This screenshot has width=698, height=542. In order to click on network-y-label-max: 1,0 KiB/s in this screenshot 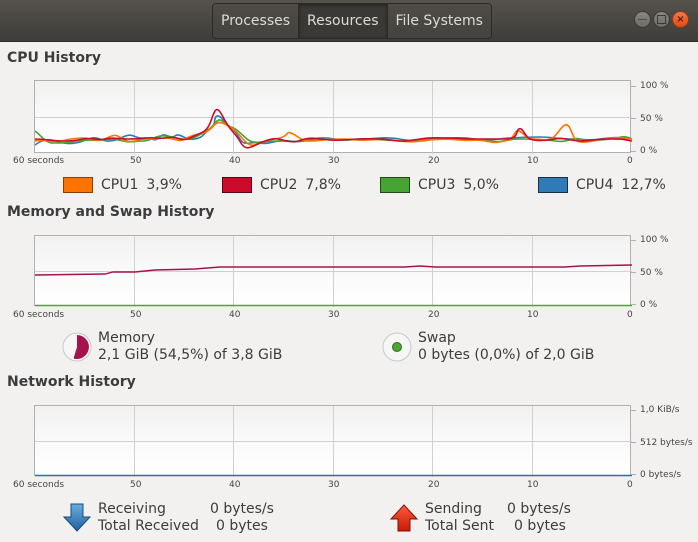, I will do `click(660, 410)`.